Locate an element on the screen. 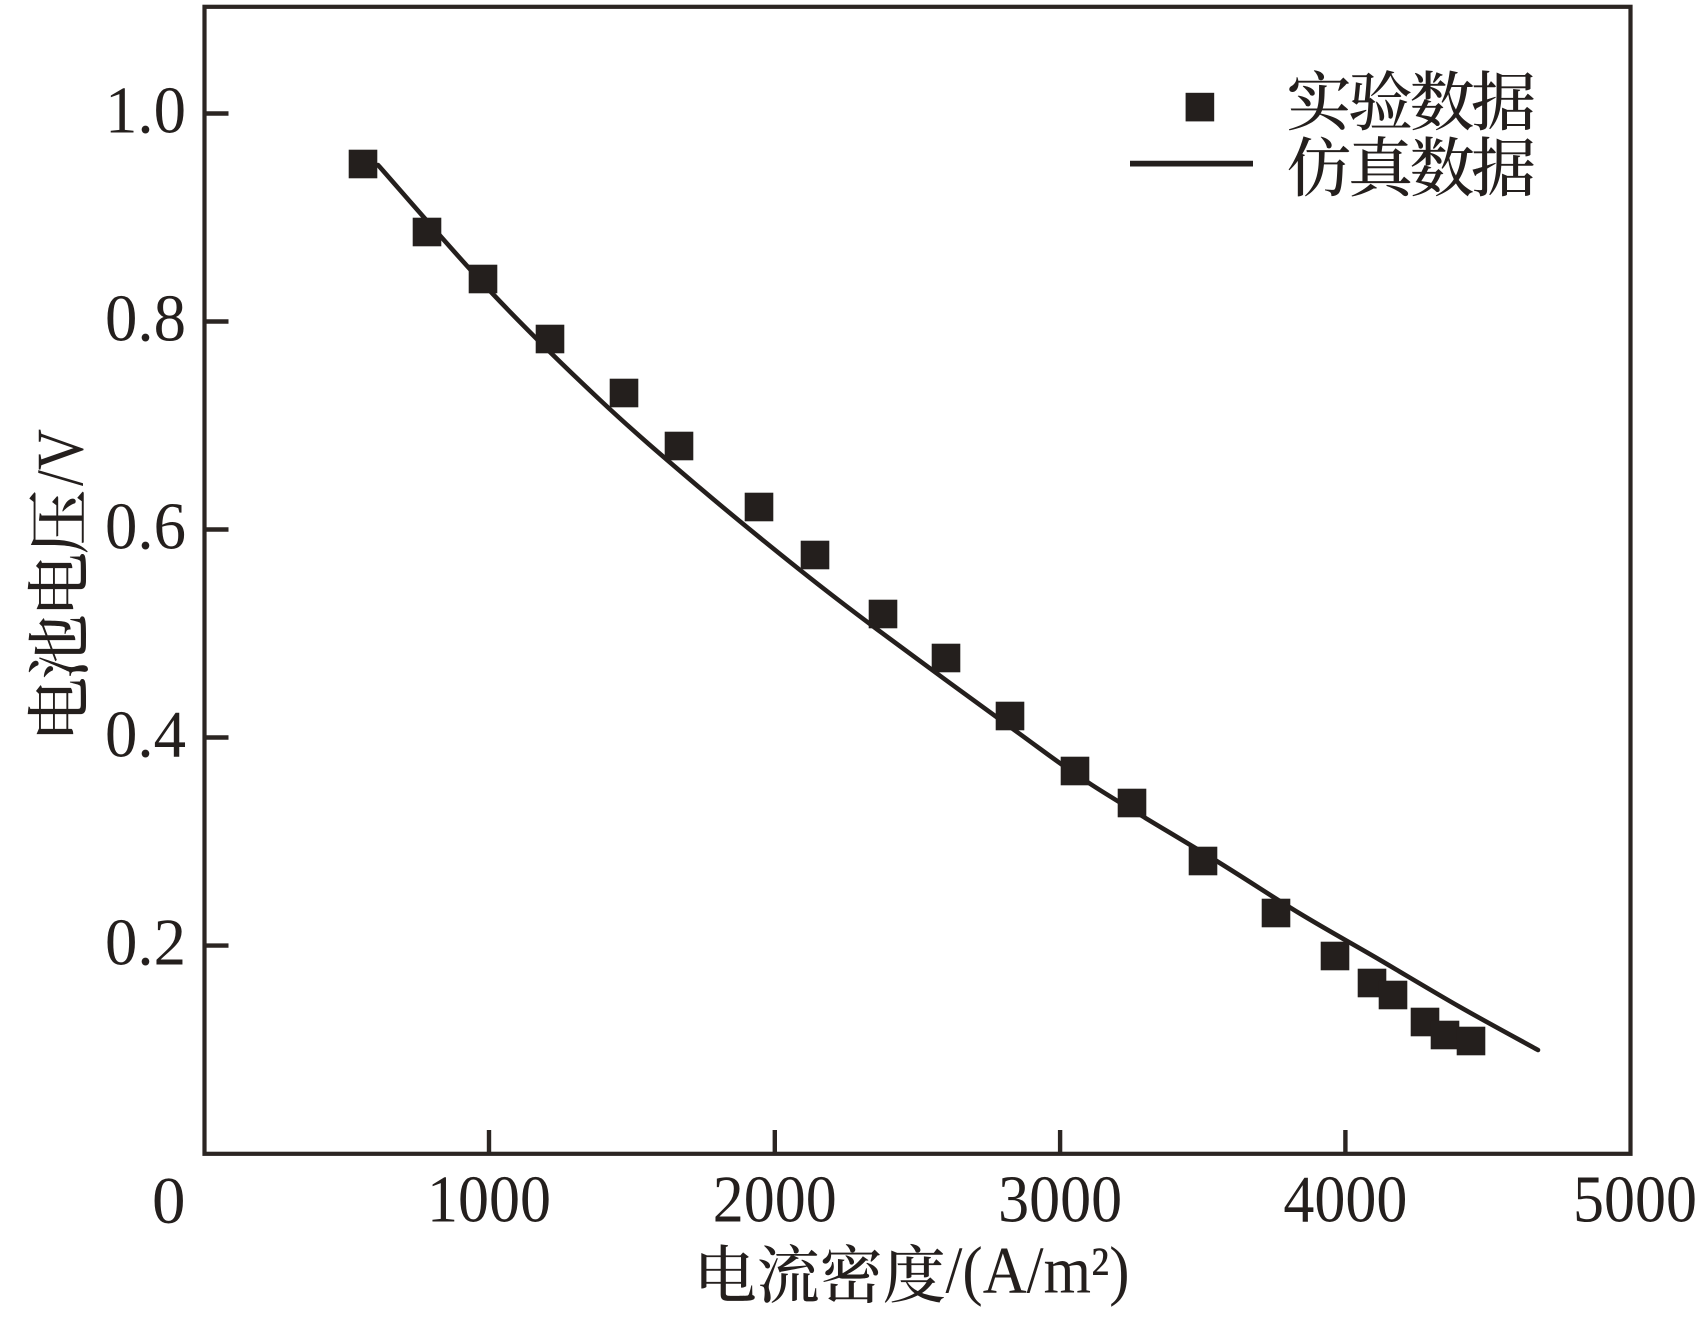 The image size is (1701, 1336). svg-text: 0.8 is located at coordinates (145, 319).